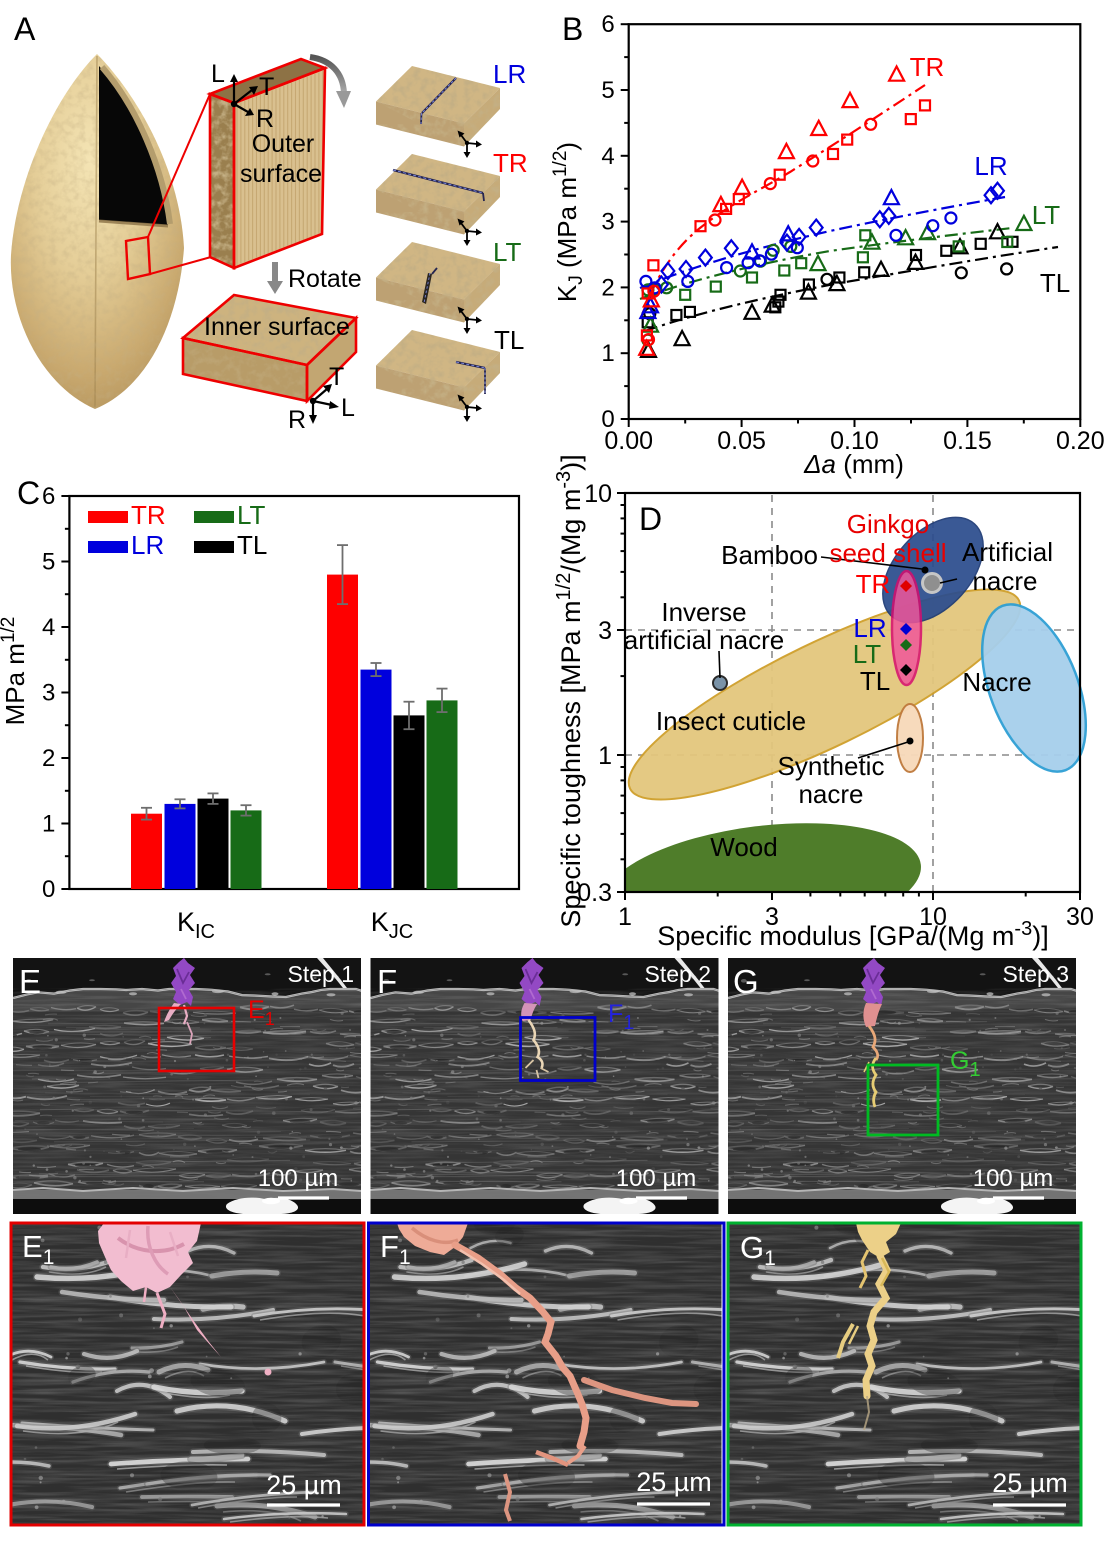  I want to click on svg-text: seed shell, so click(887, 553).